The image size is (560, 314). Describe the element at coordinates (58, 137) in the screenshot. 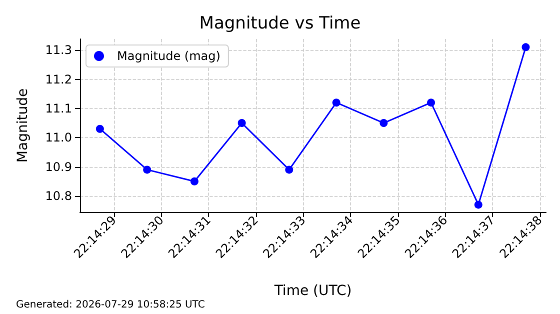

I see `y-tick-label: 11.0` at that location.